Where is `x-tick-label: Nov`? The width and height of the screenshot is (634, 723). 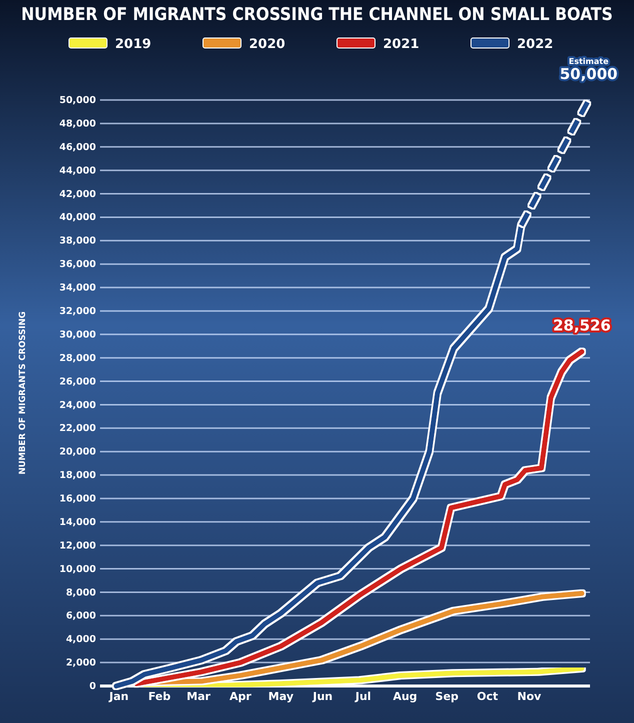 x-tick-label: Nov is located at coordinates (529, 696).